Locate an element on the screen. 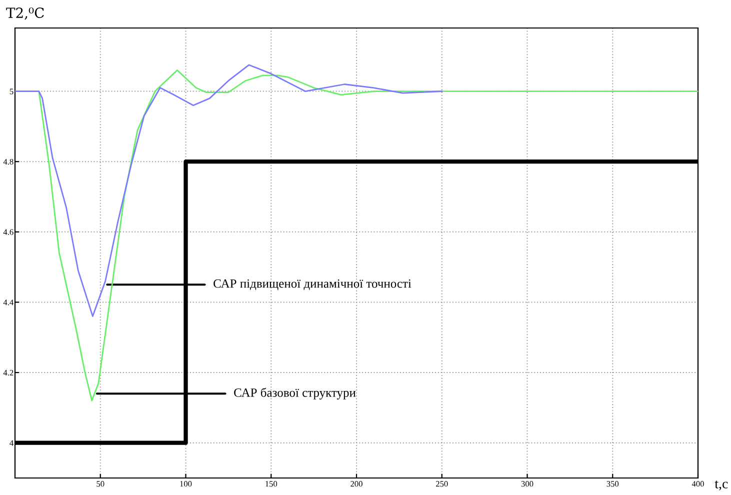 The height and width of the screenshot is (495, 731). x-tick-label: 200 is located at coordinates (356, 484).